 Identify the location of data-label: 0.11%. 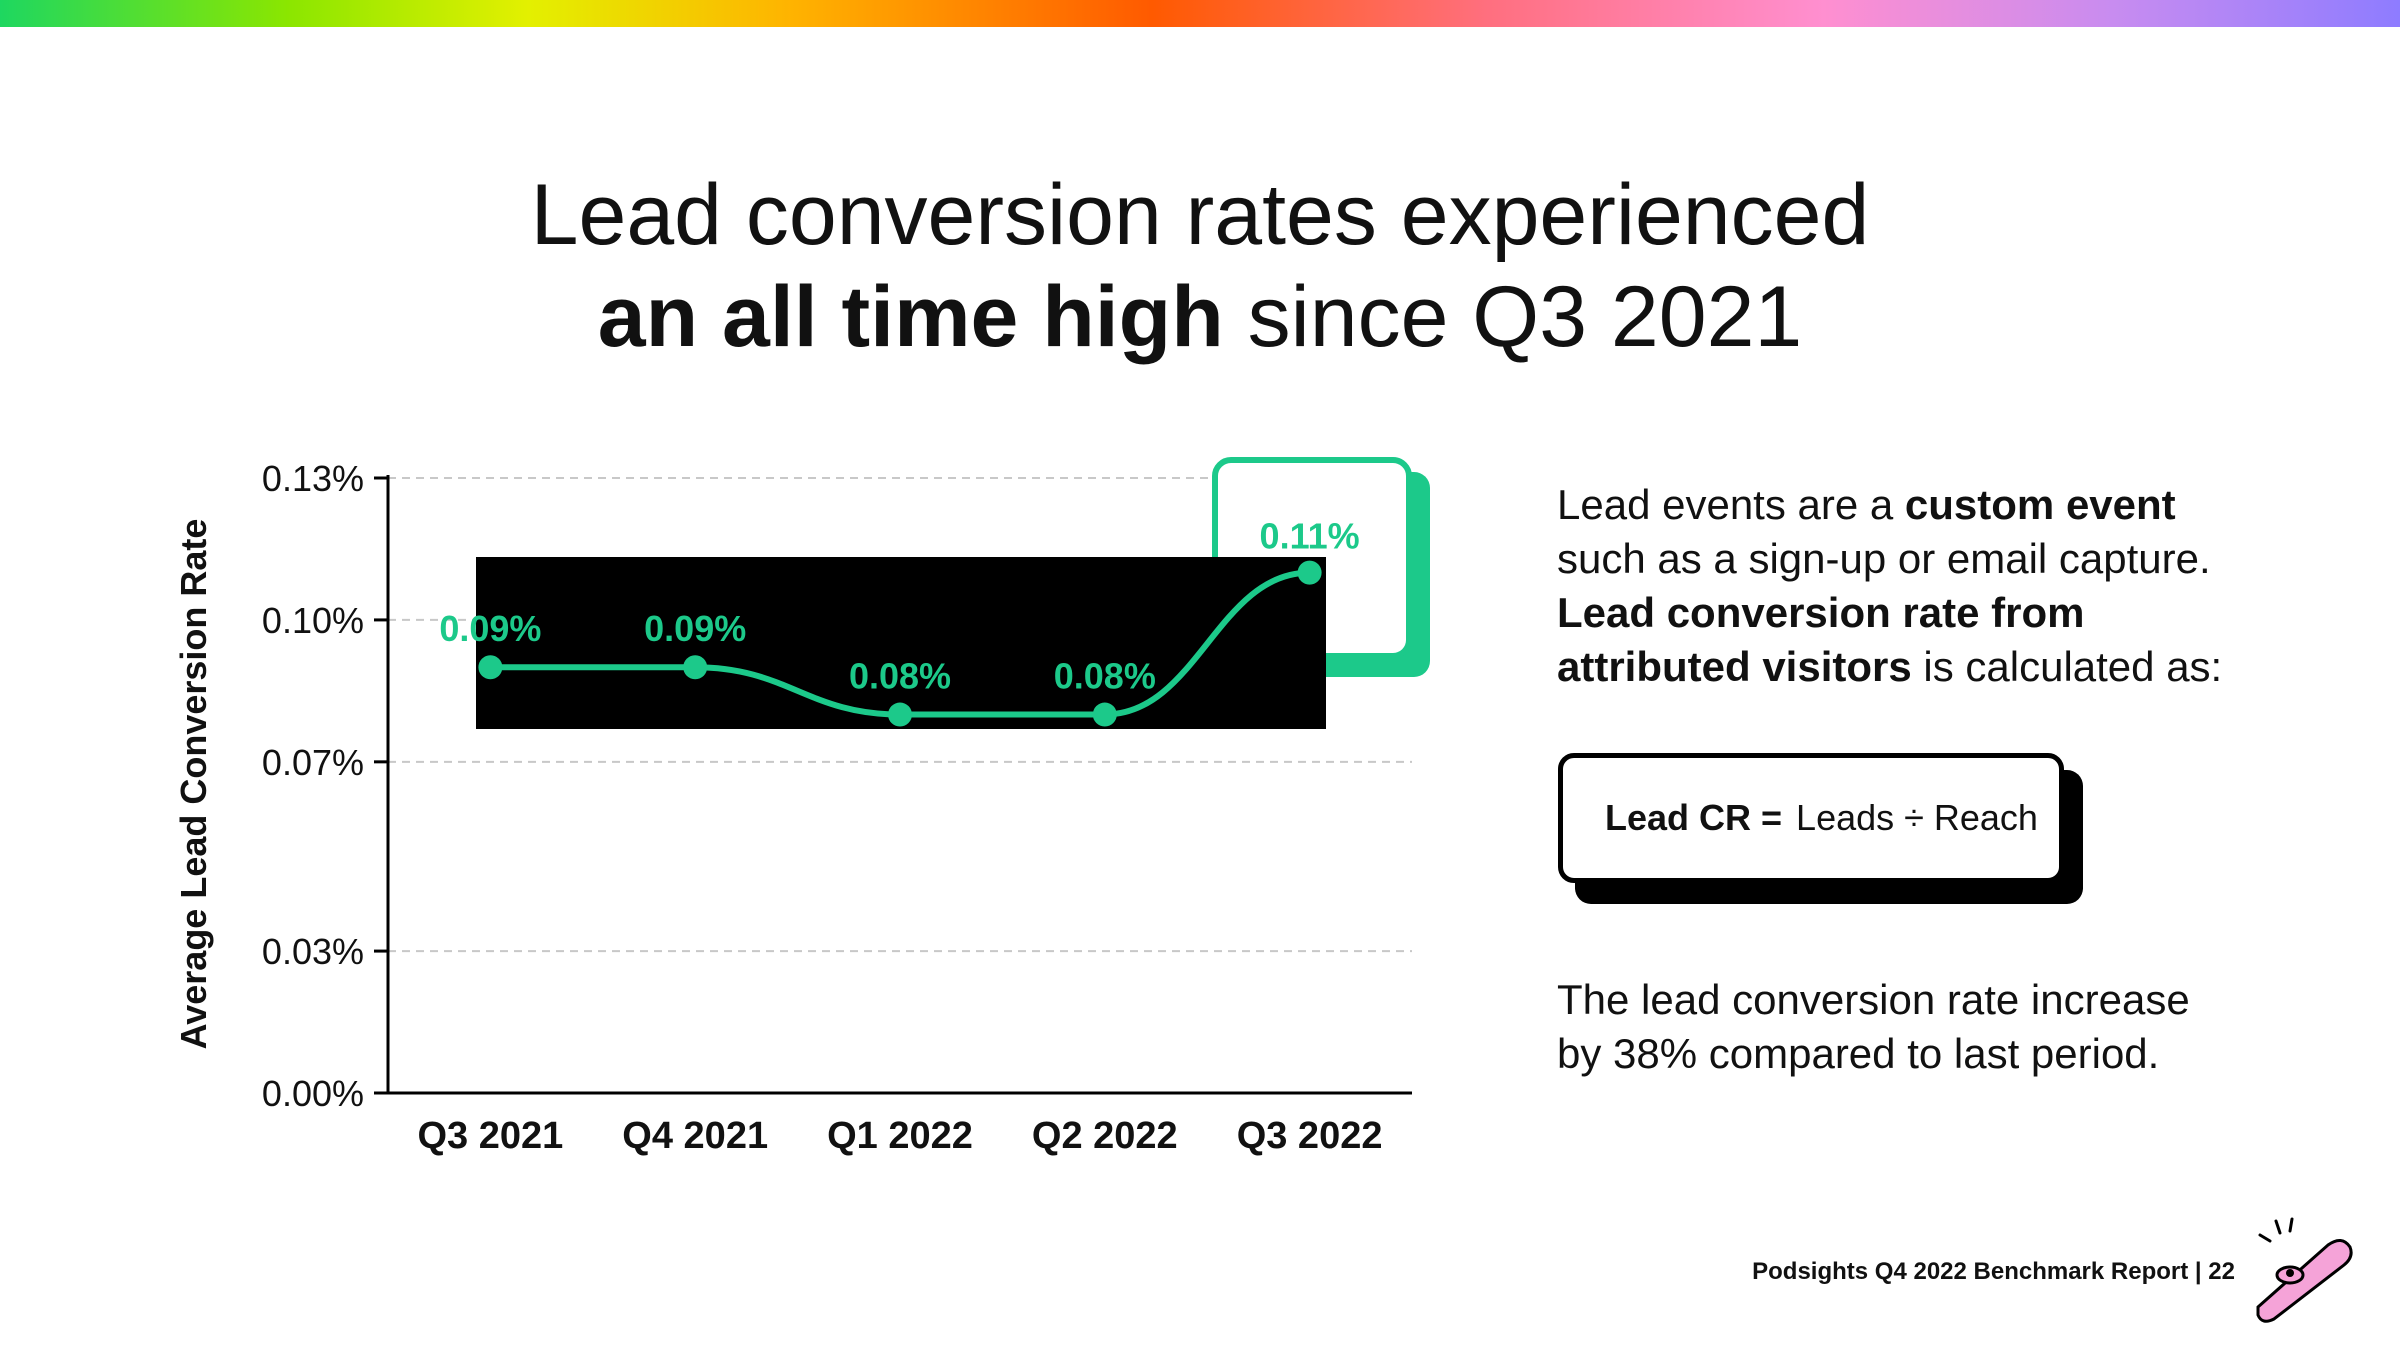
(1310, 536).